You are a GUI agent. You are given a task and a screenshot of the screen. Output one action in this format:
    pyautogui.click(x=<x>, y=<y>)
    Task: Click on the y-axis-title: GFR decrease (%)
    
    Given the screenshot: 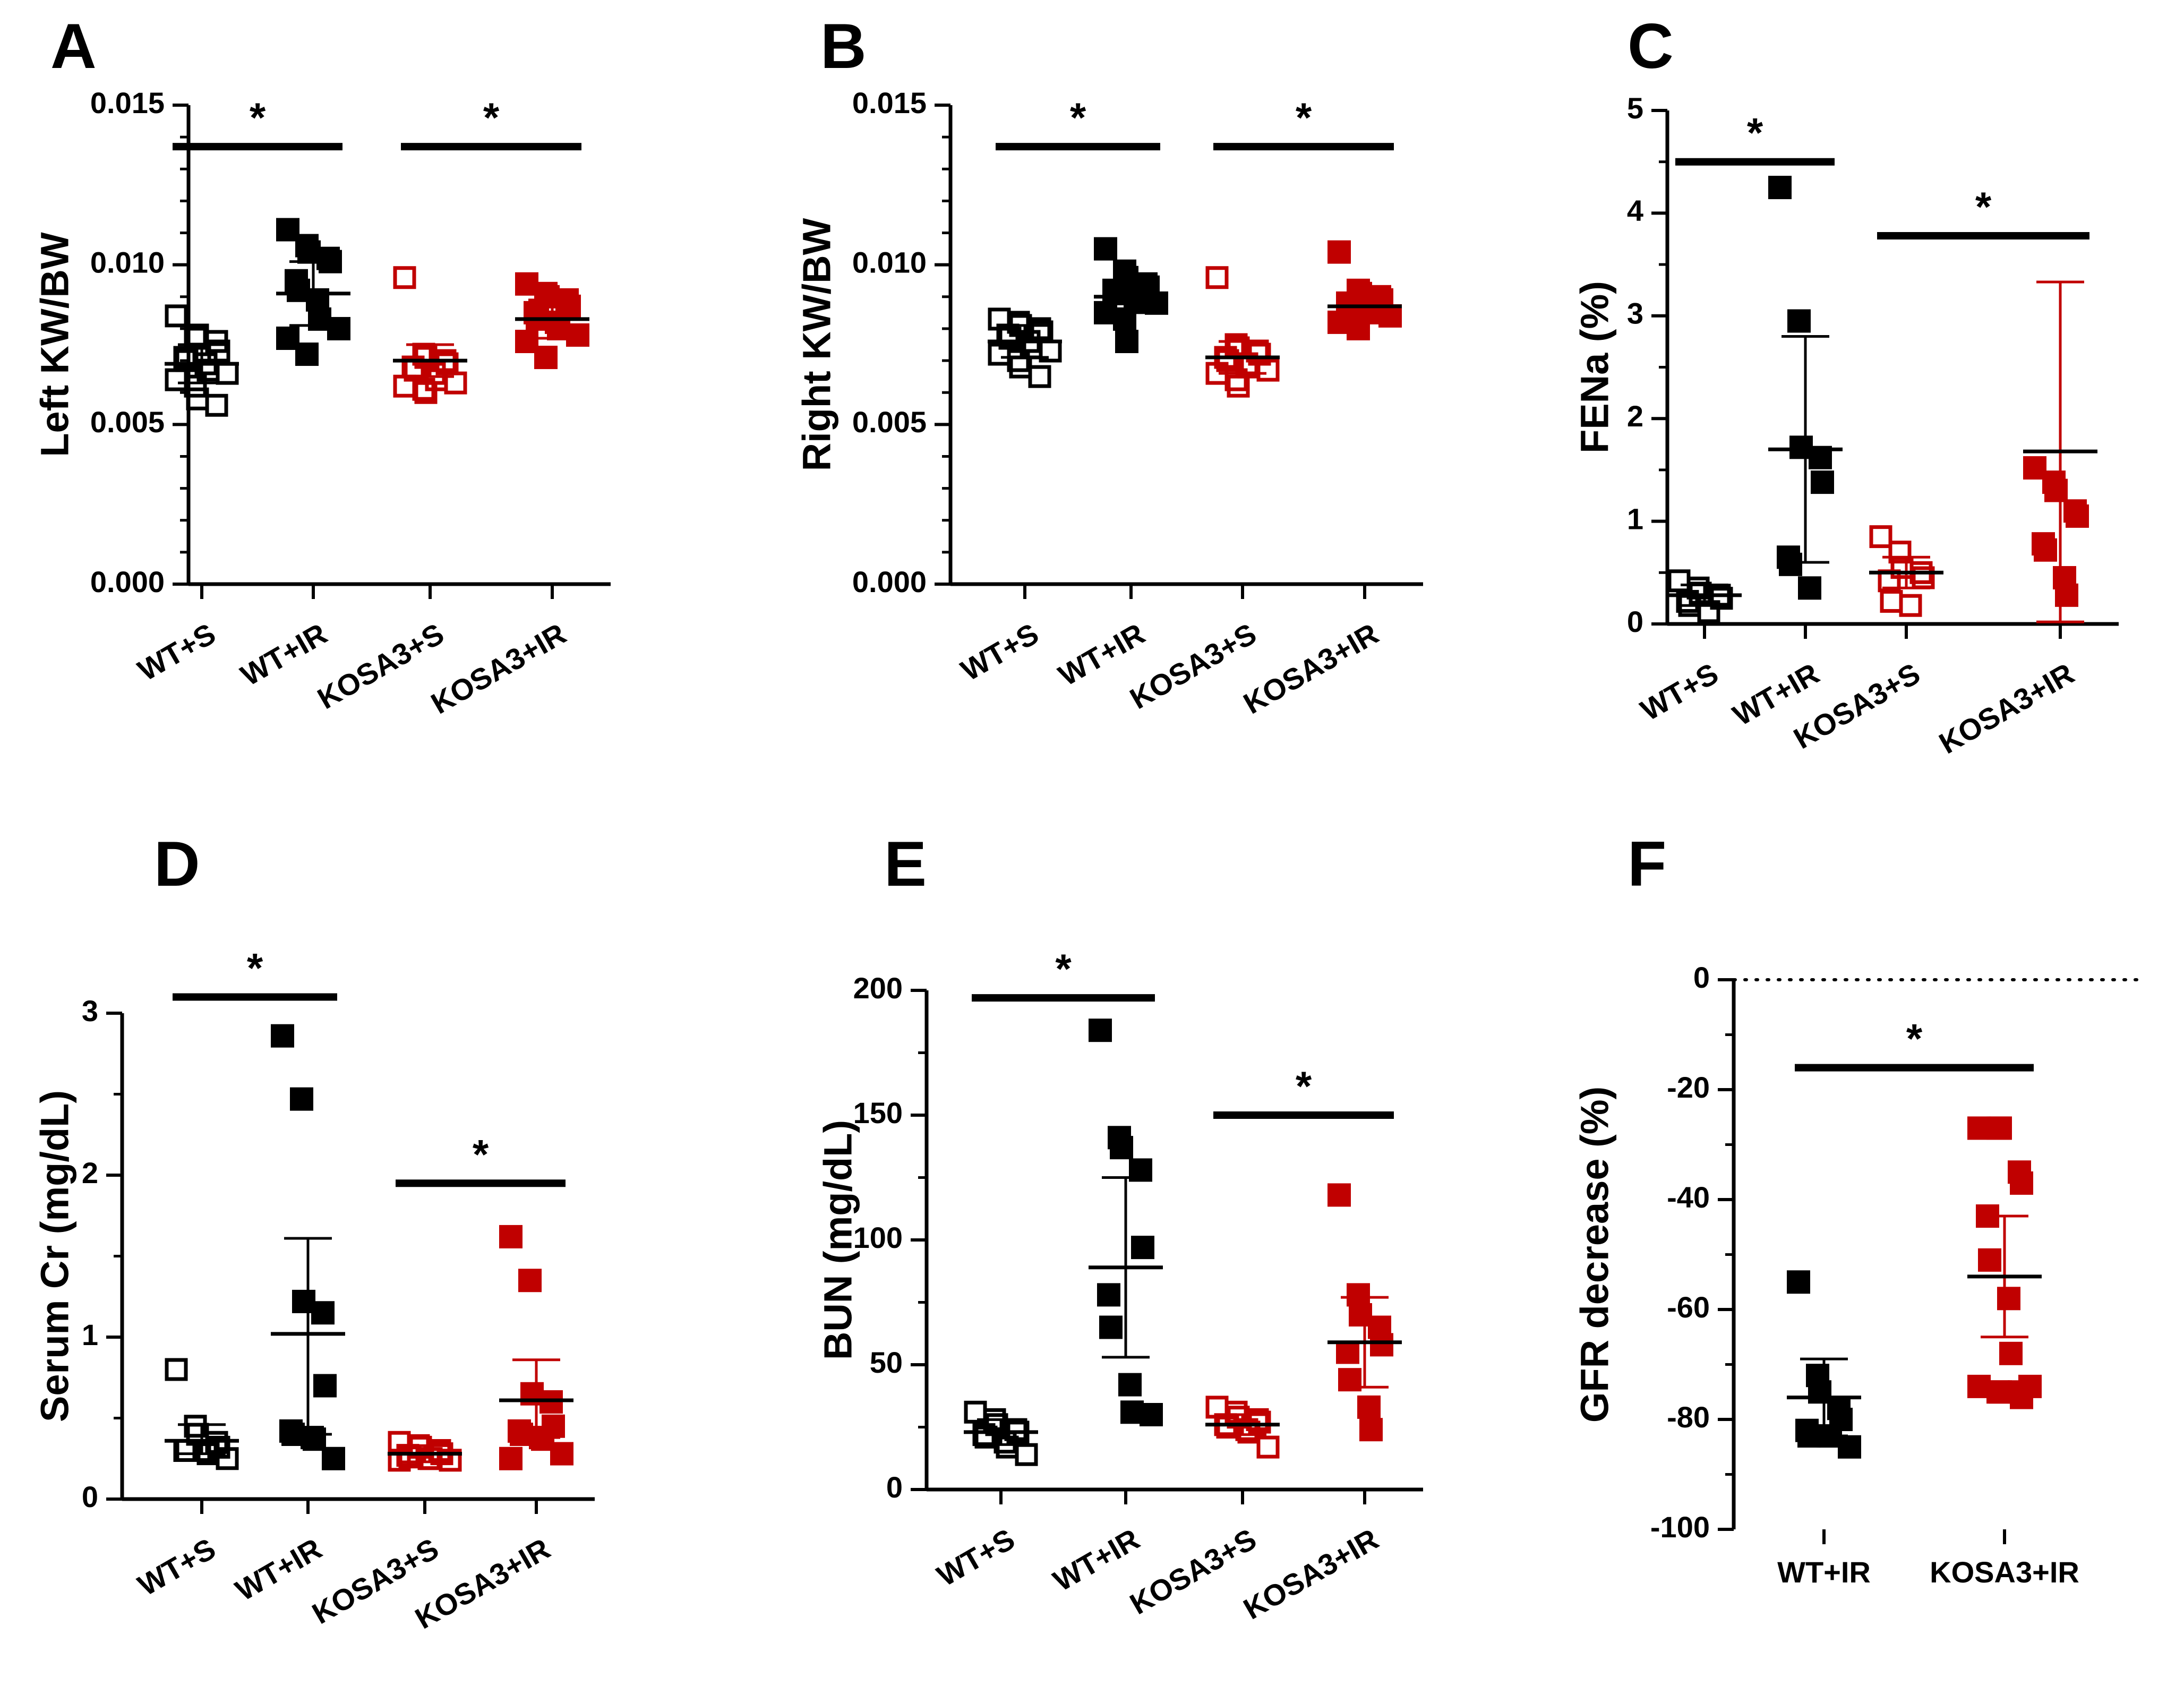 What is the action you would take?
    pyautogui.click(x=1595, y=1254)
    